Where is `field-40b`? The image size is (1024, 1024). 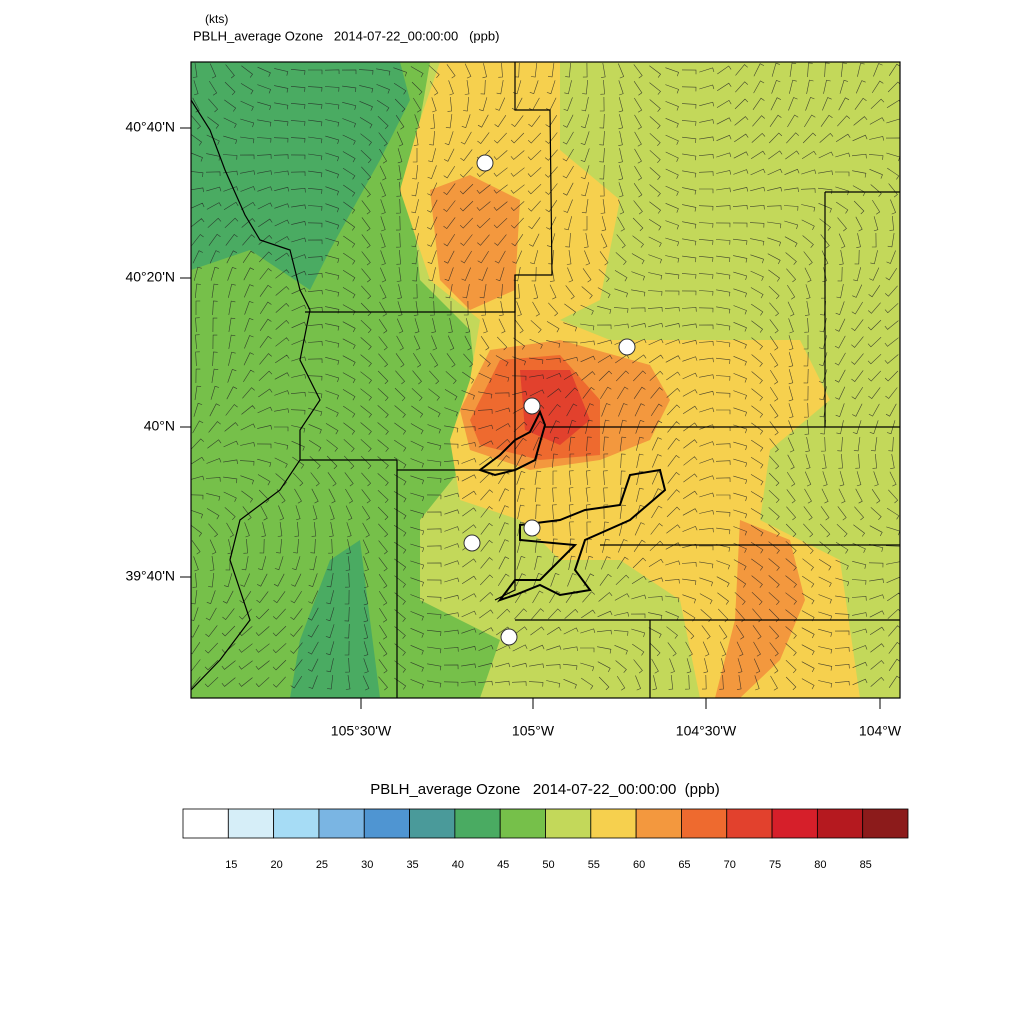 field-40b is located at coordinates (335, 619).